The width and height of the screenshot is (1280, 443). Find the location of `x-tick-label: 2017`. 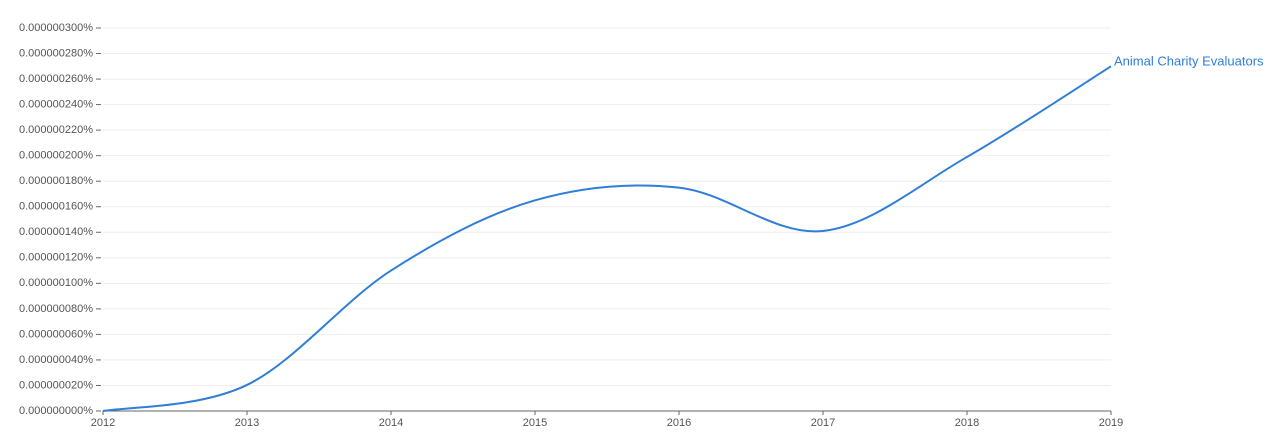

x-tick-label: 2017 is located at coordinates (823, 423).